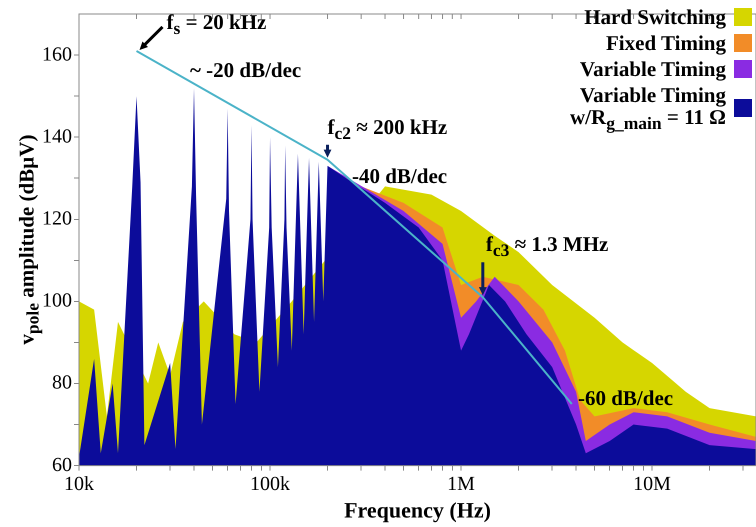 Image resolution: width=756 pixels, height=527 pixels. What do you see at coordinates (417, 509) in the screenshot?
I see `x-axis-title: Frequency (Hz)` at bounding box center [417, 509].